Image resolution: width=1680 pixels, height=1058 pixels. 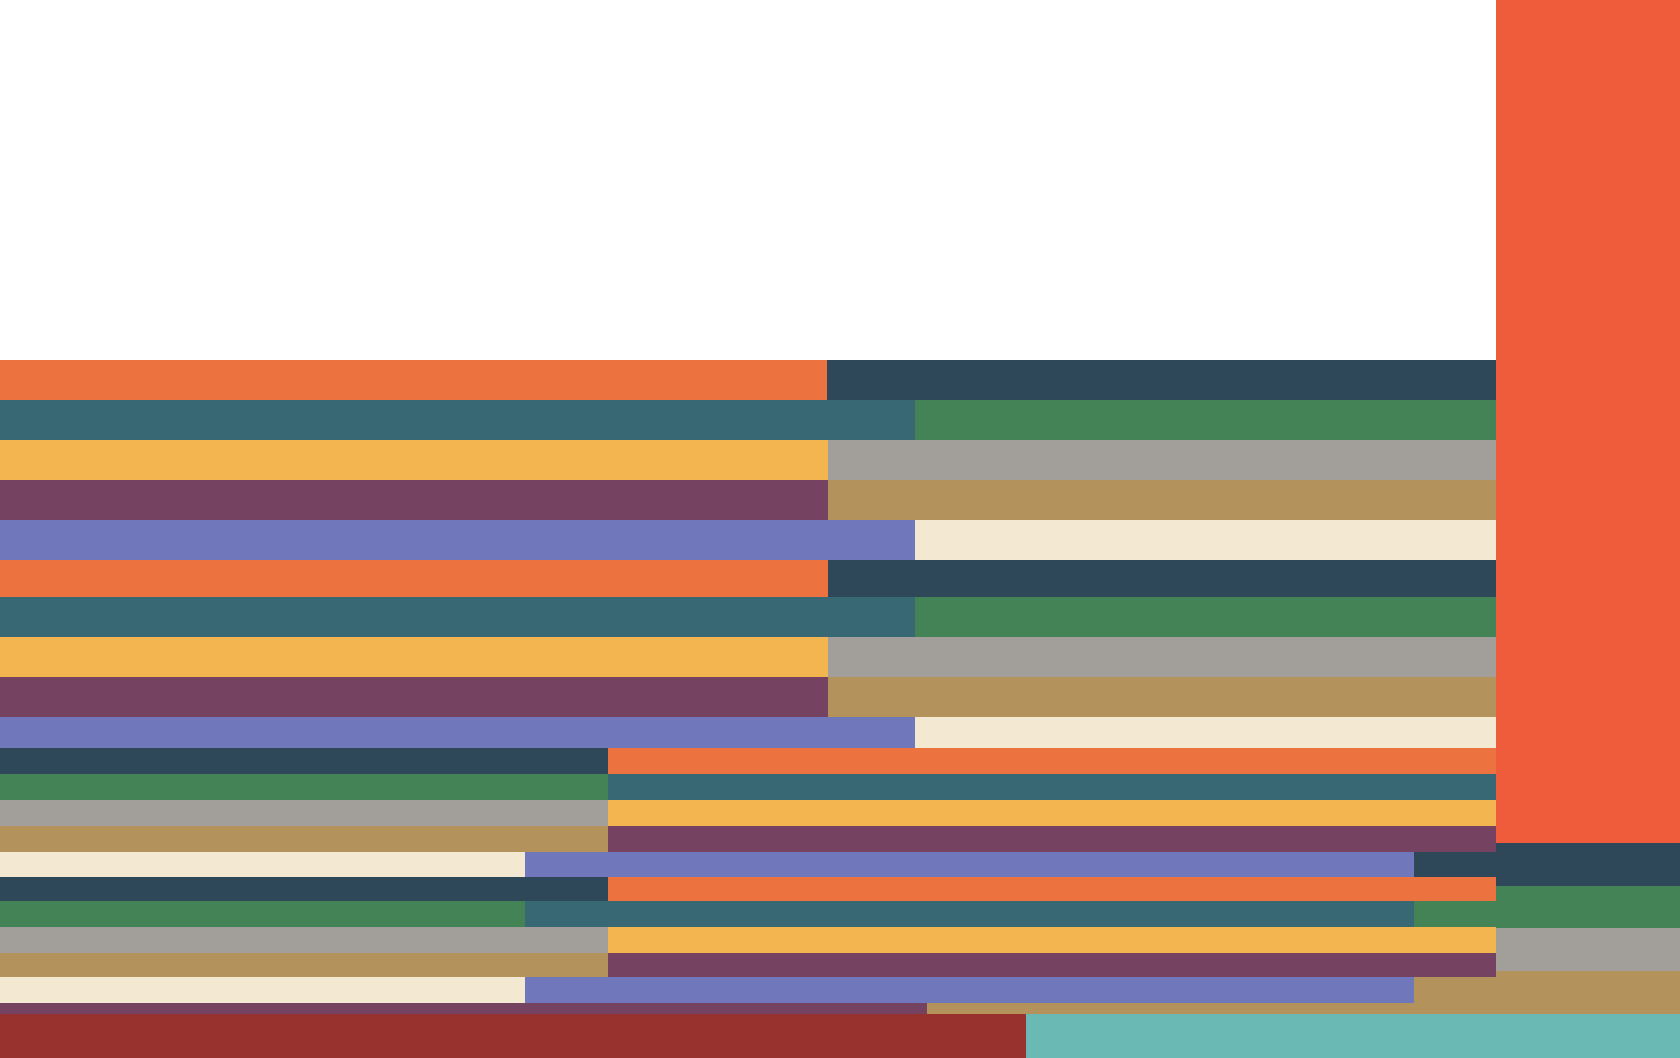 What do you see at coordinates (513, 1036) in the screenshot?
I see `color-block-dark-red` at bounding box center [513, 1036].